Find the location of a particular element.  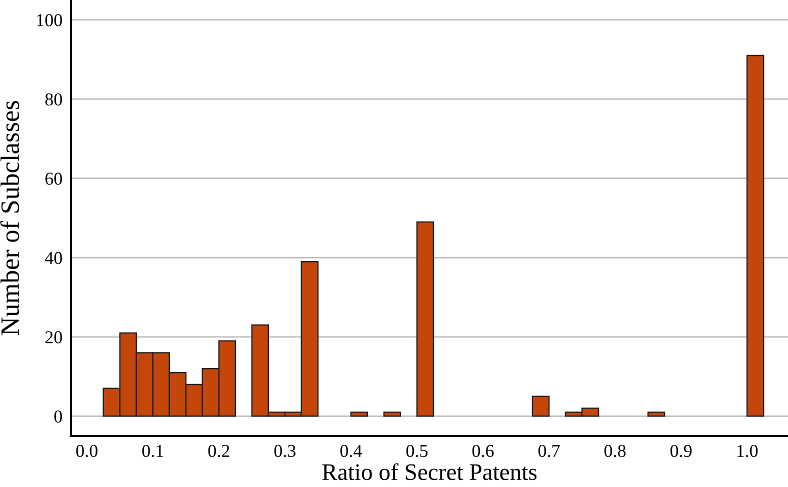

x-tick-label: 0.4 is located at coordinates (351, 451).